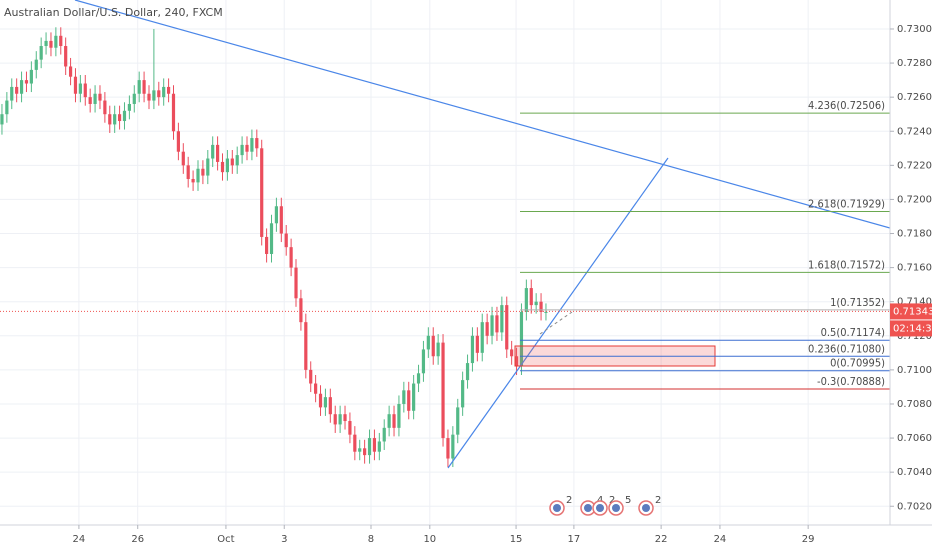 This screenshot has height=550, width=932. I want to click on x-tick-label: 8, so click(371, 539).